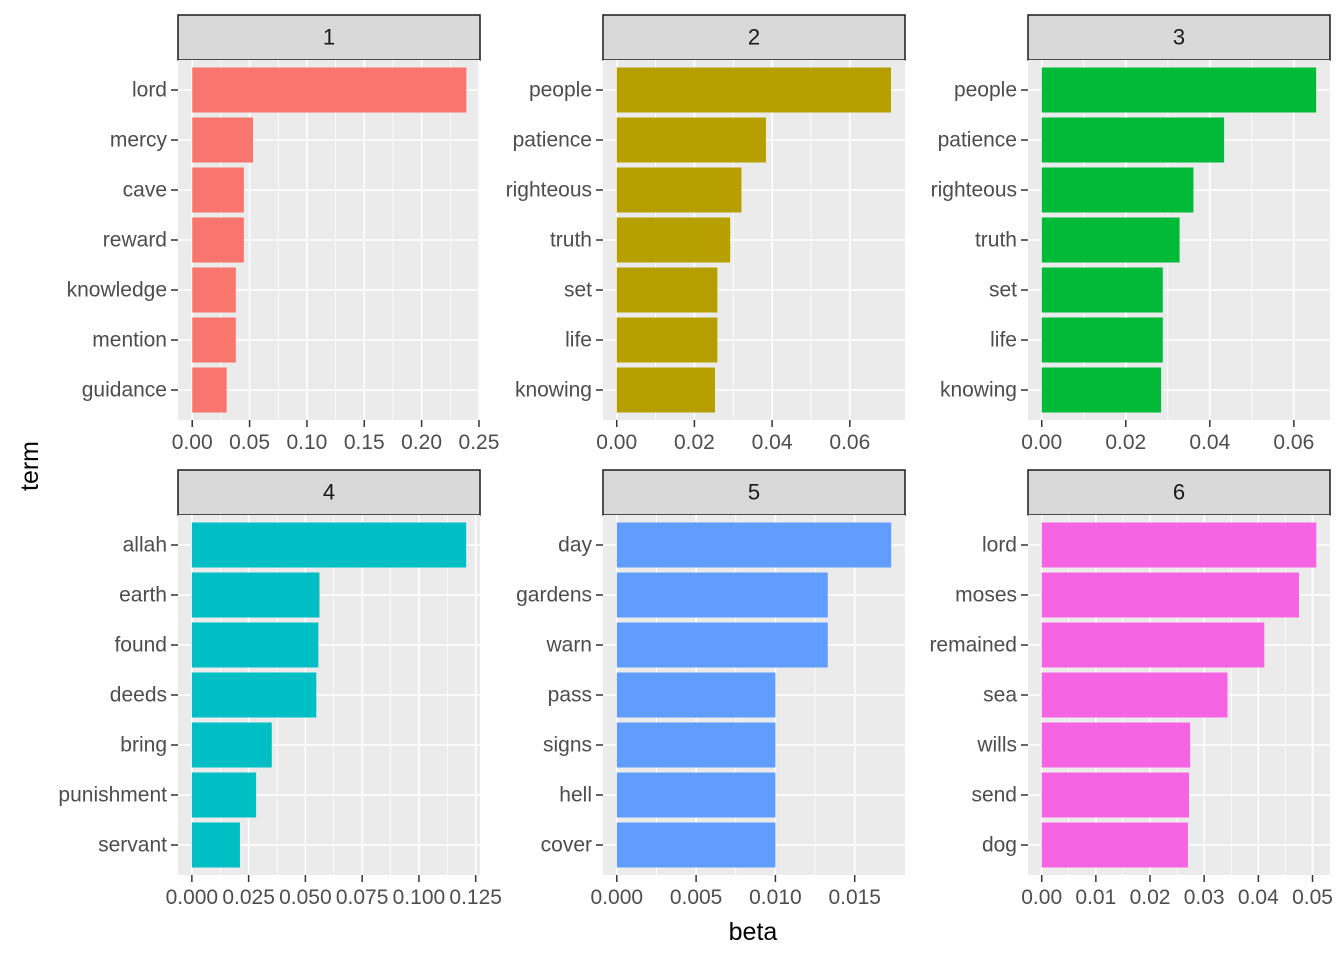 The image size is (1344, 960). Describe the element at coordinates (849, 442) in the screenshot. I see `x-tick-label: 0.06` at that location.